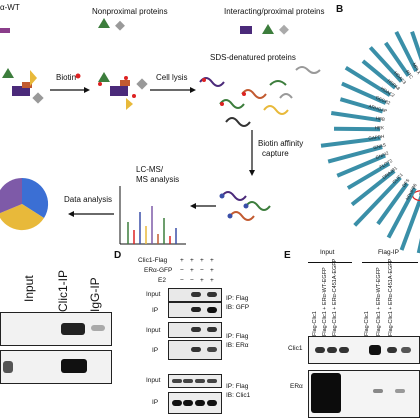 The width and height of the screenshot is (420, 420). Describe the element at coordinates (410, 74) in the screenshot. I see `gene-label: RTC` at that location.